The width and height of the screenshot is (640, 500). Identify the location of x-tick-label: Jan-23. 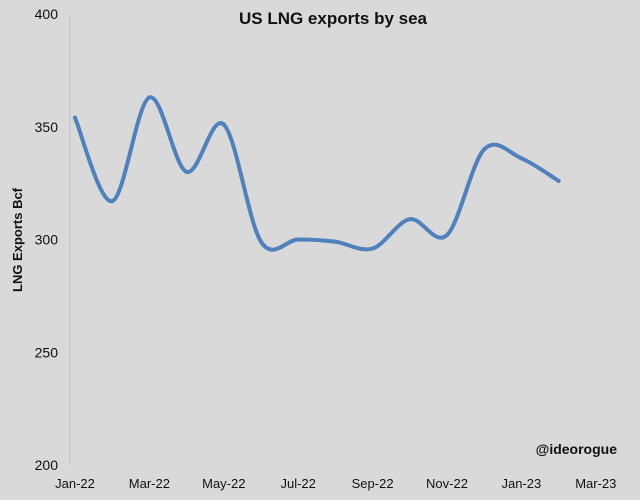
(522, 483).